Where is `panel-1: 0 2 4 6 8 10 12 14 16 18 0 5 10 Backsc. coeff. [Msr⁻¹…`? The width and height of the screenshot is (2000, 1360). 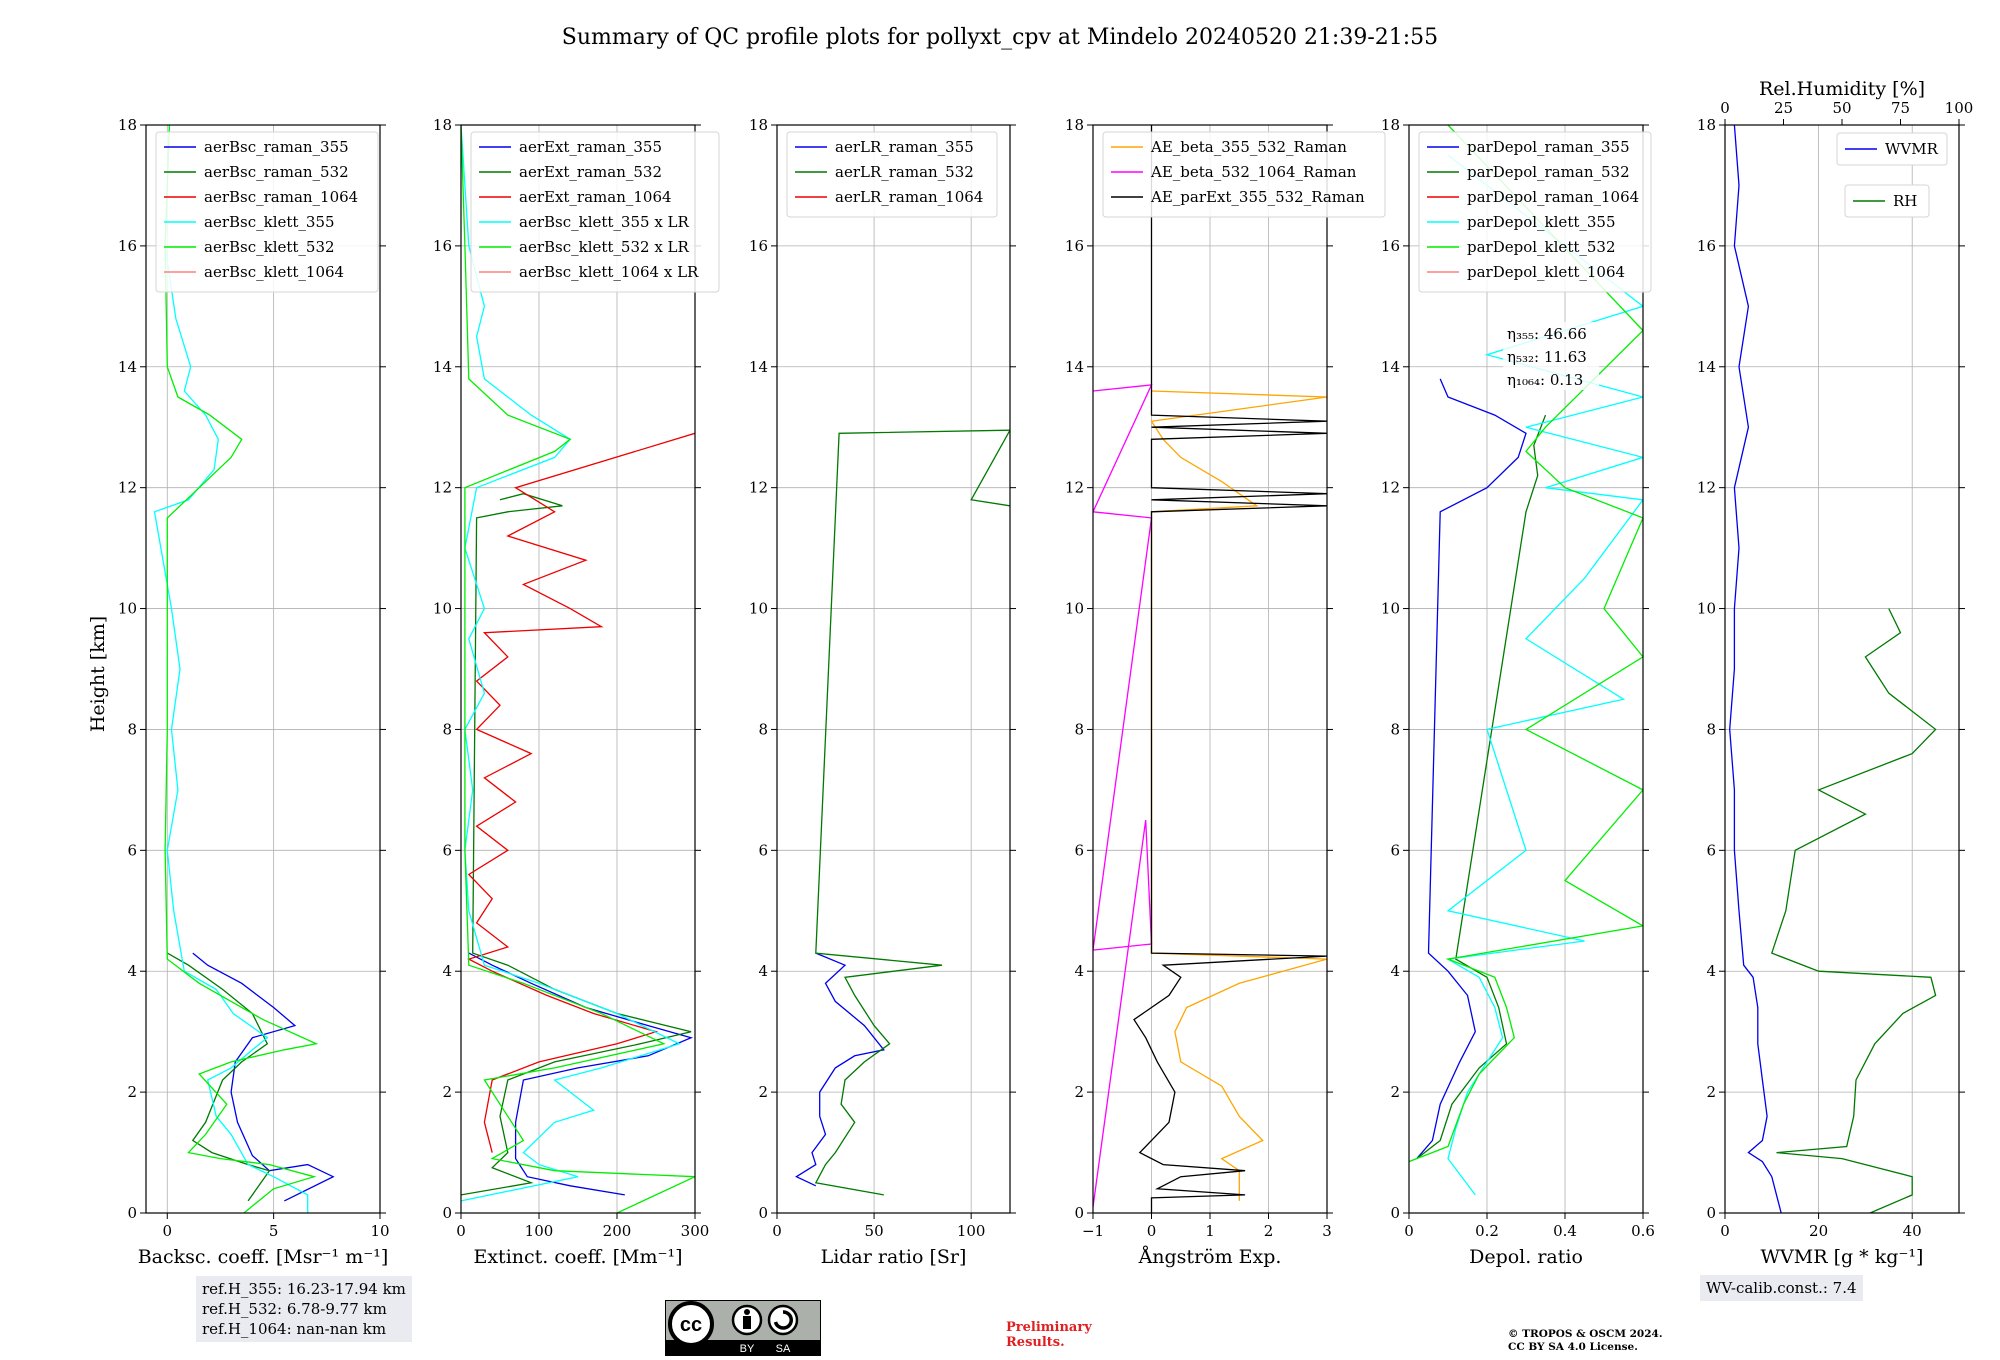
panel-1: 0 2 4 6 8 10 12 14 16 18 0 5 10 Backsc. coeff. [Msr⁻¹… is located at coordinates (254, 692).